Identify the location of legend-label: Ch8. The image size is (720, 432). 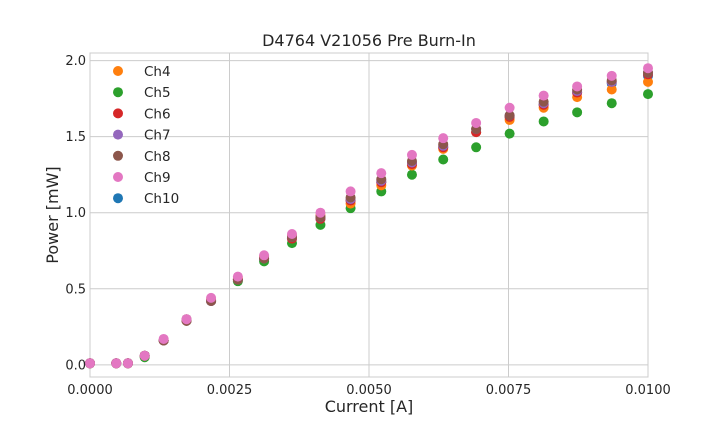
(157, 157).